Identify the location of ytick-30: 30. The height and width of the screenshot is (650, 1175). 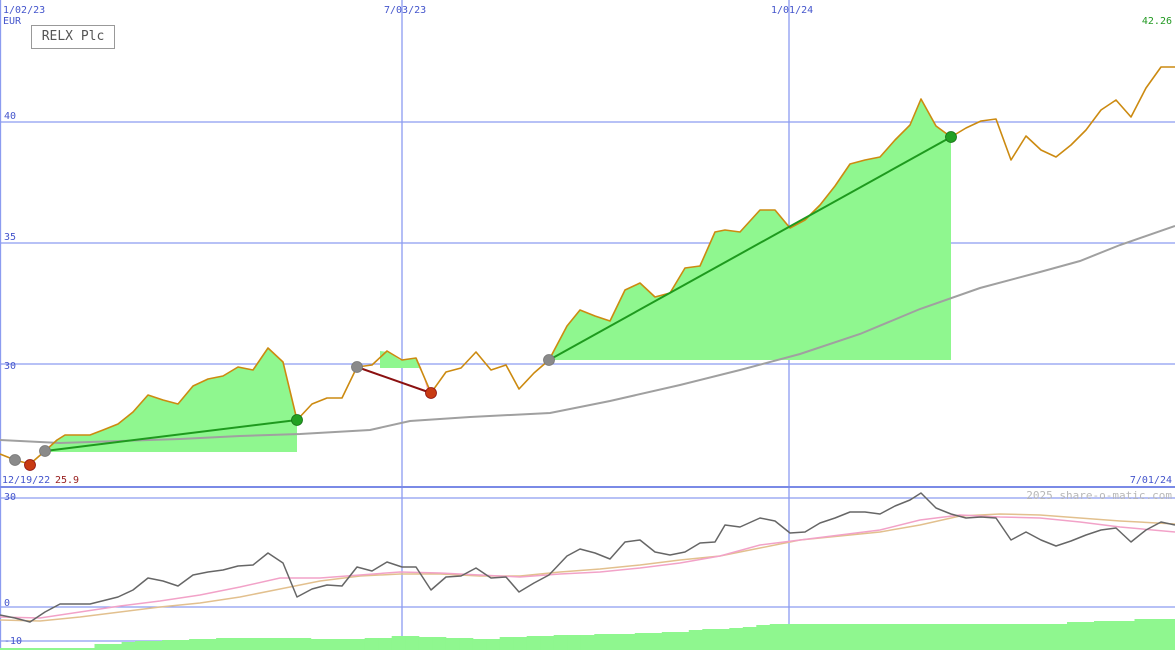
(10, 366).